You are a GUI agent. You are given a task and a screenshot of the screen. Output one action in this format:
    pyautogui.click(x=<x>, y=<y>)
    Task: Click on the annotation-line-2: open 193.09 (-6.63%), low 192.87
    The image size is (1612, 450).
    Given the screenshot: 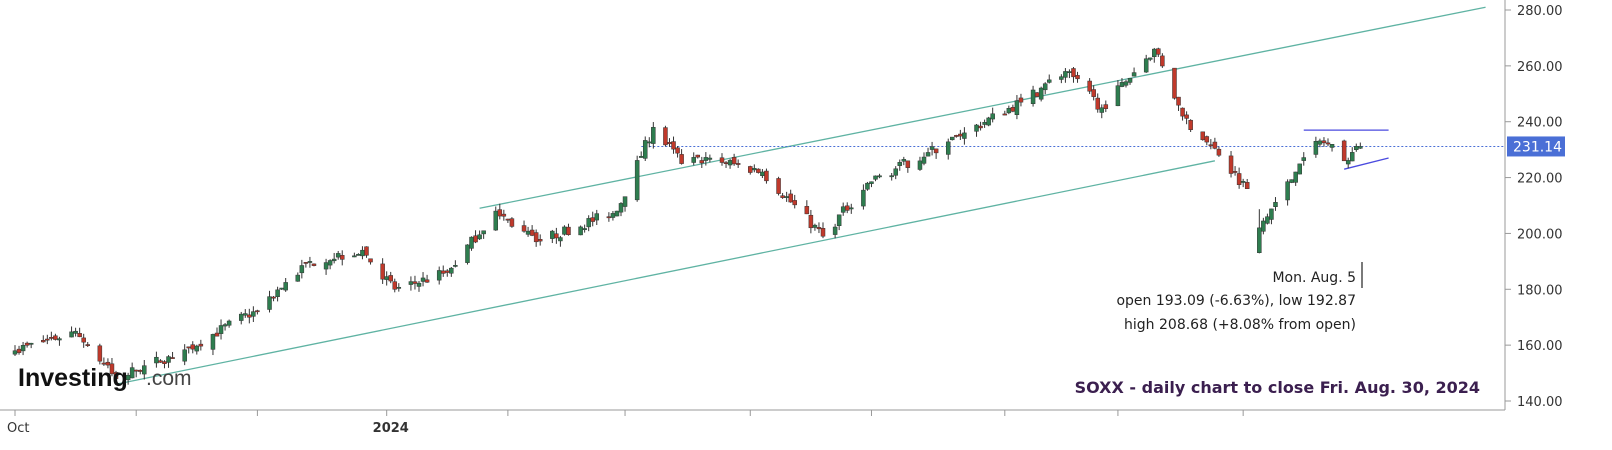 What is the action you would take?
    pyautogui.click(x=1236, y=301)
    